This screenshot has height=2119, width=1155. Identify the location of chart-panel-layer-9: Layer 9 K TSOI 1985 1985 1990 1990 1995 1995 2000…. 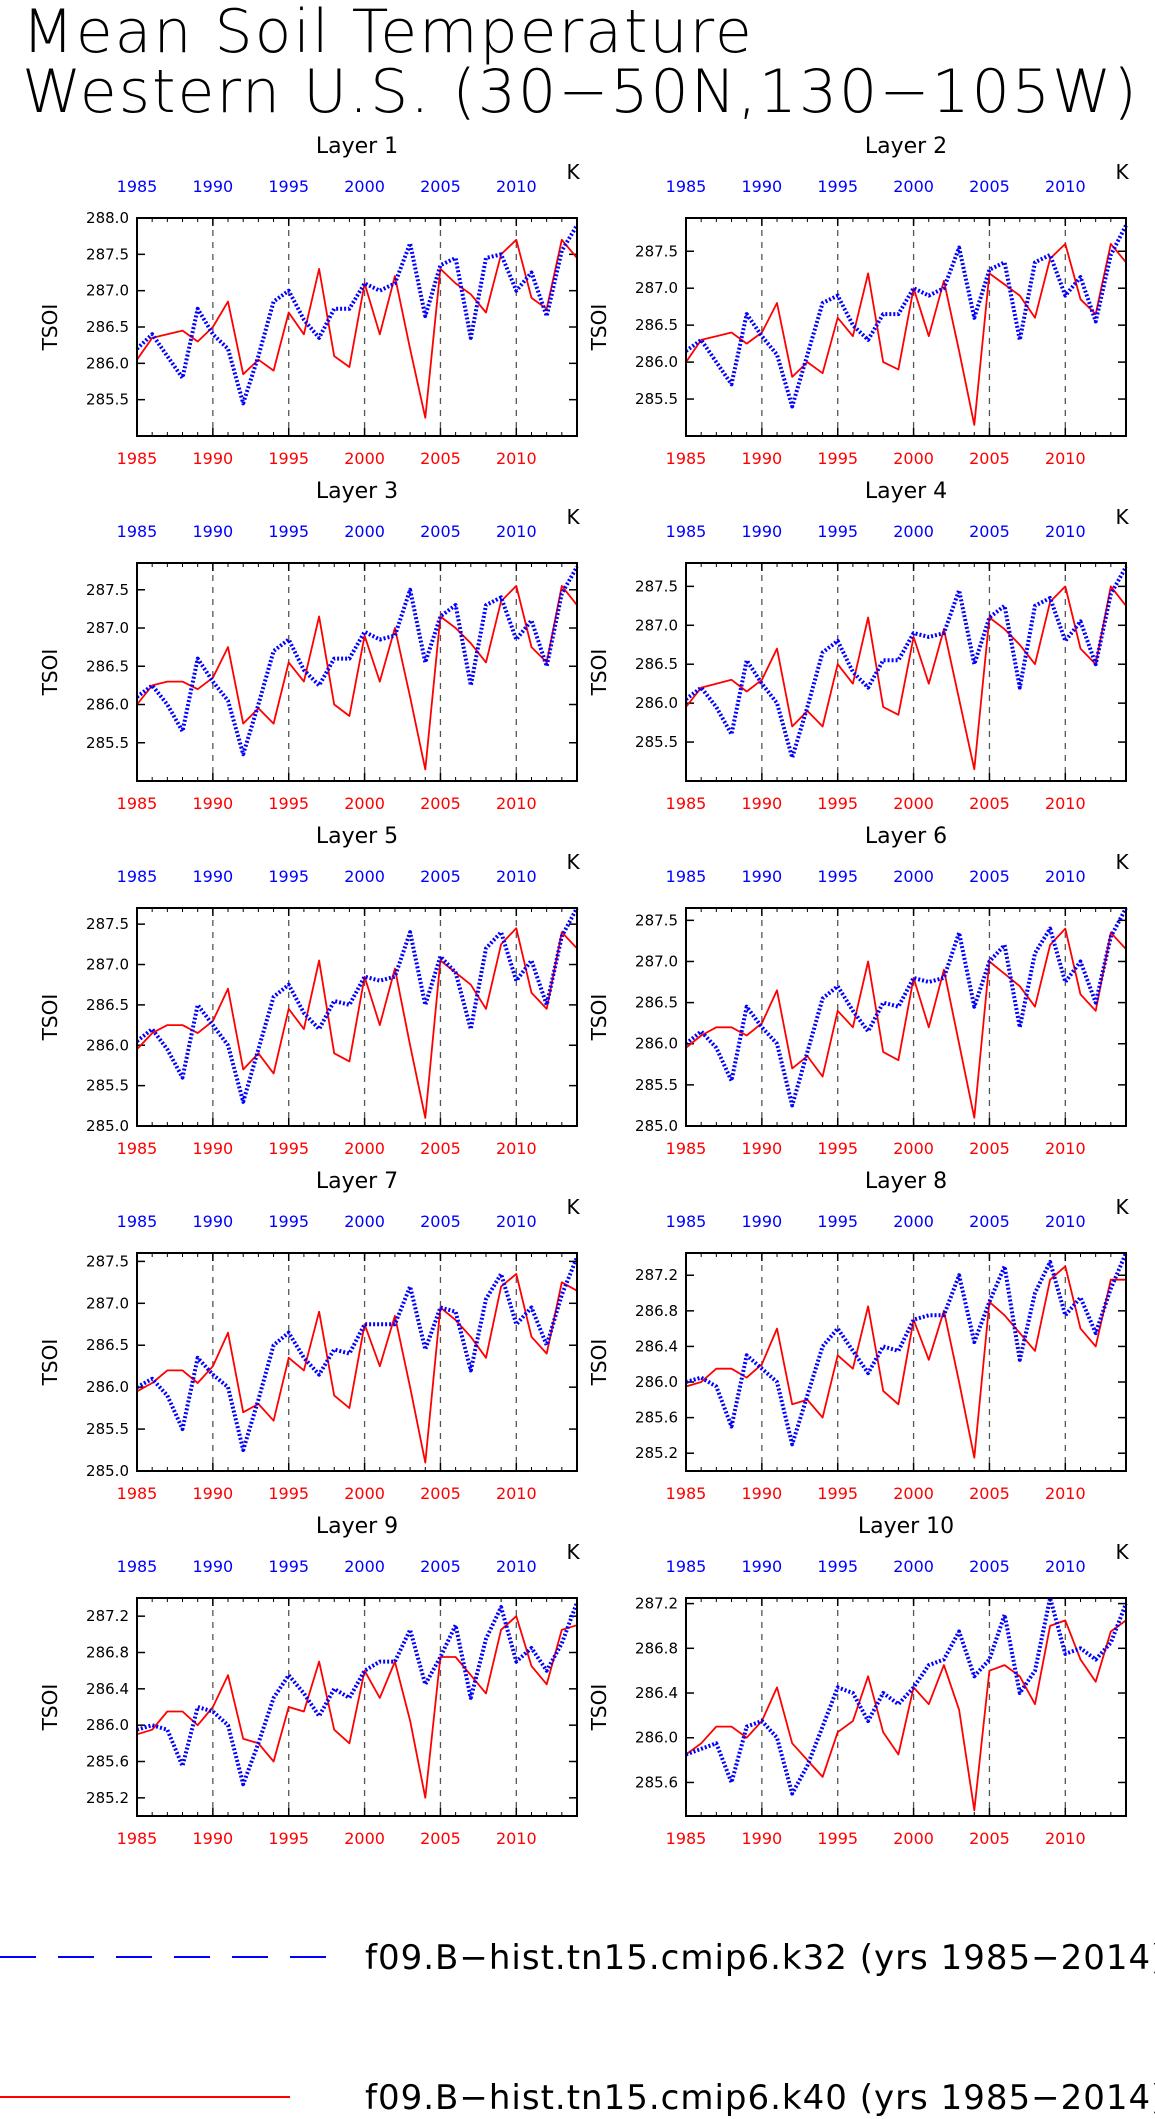
(309, 1681).